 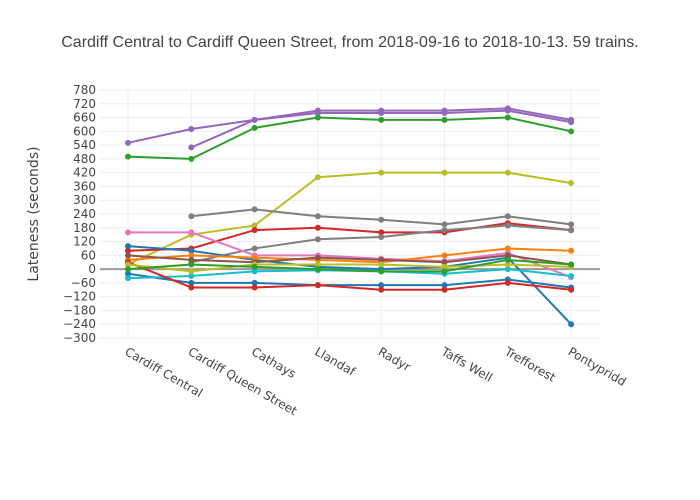 What do you see at coordinates (84, 159) in the screenshot?
I see `y-tick-label: 480` at bounding box center [84, 159].